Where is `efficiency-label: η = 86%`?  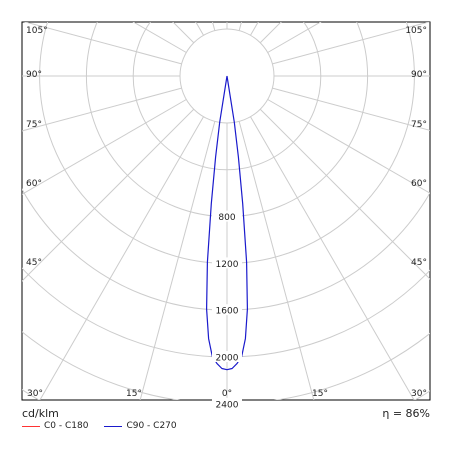
efficiency-label: η = 86% is located at coordinates (406, 413).